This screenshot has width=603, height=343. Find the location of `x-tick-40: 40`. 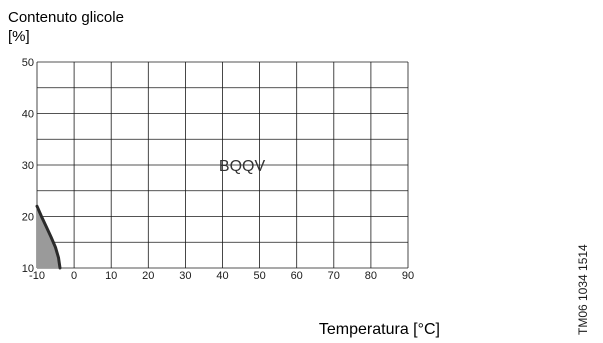

x-tick-40: 40 is located at coordinates (222, 276).